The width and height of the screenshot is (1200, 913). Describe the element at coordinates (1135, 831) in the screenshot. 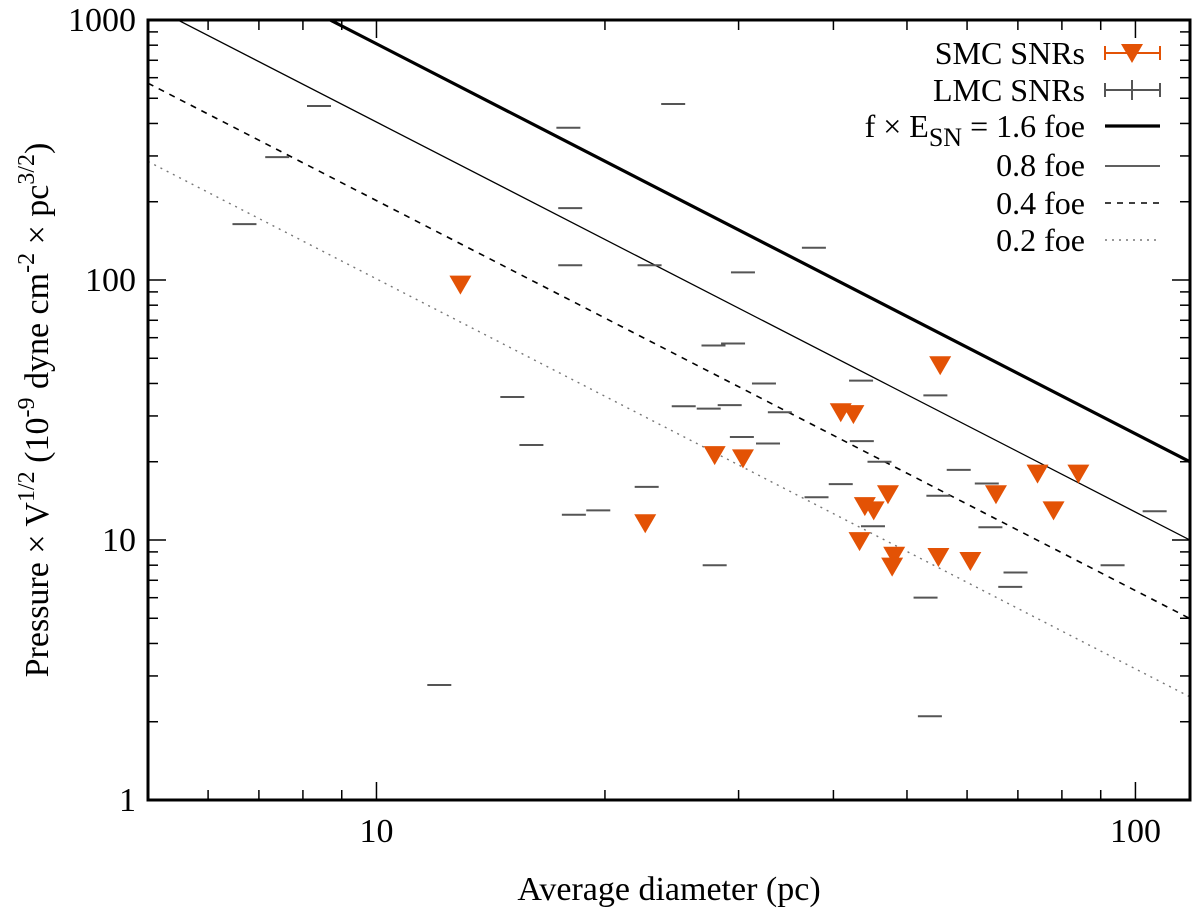

I see `x-tick-label: 100` at that location.